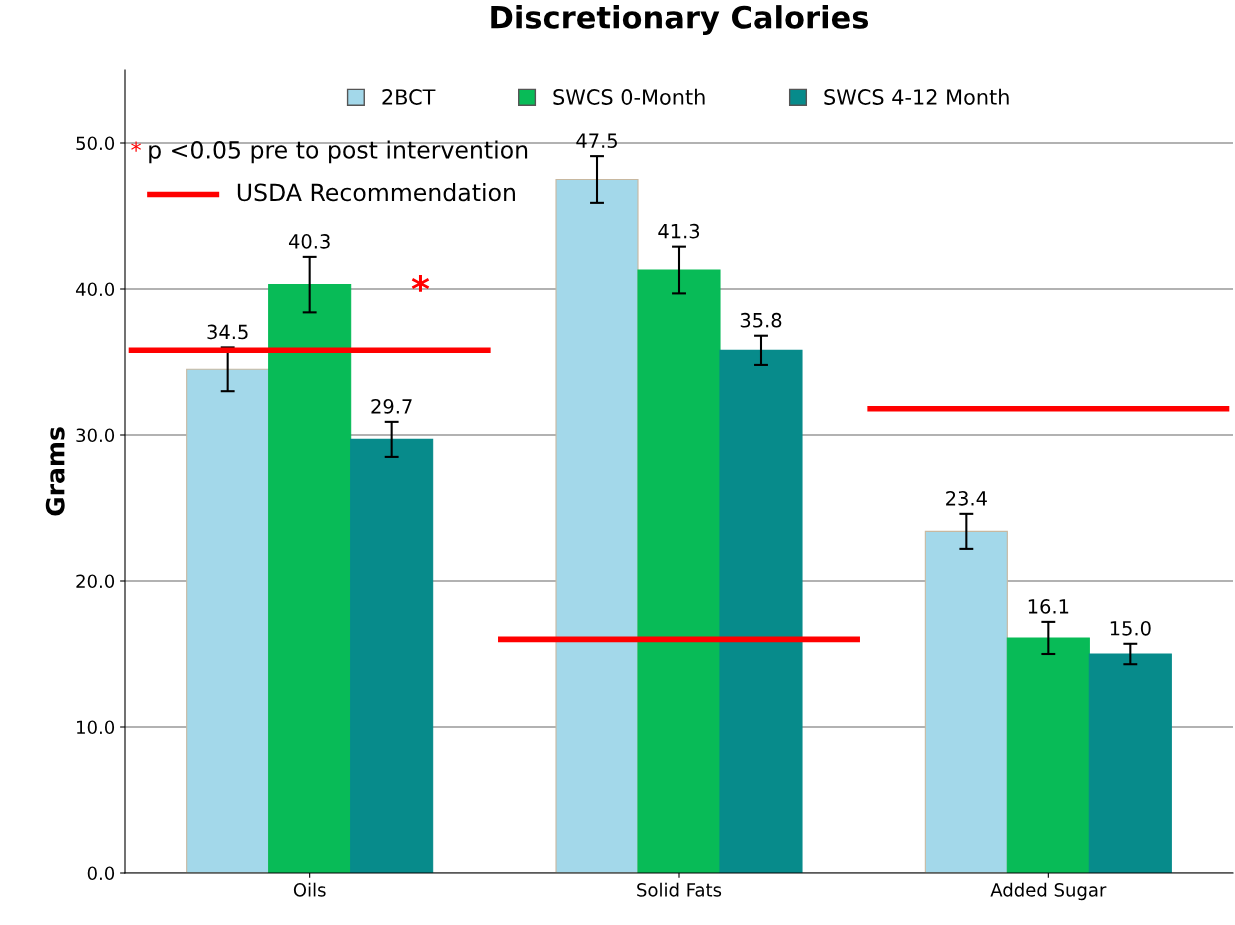  Describe the element at coordinates (95, 289) in the screenshot. I see `y-tick-label: 40.0` at that location.